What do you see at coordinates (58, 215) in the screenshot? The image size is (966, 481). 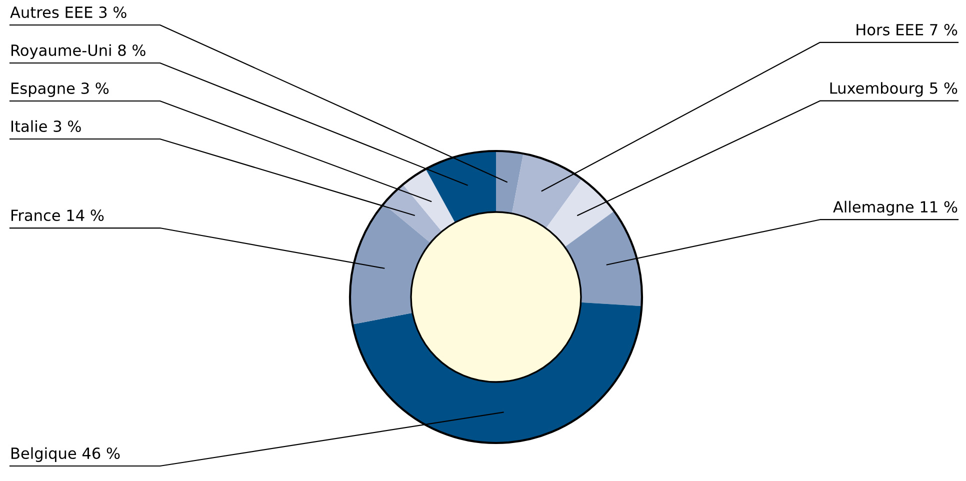 I see `slice-label: France 14 %` at bounding box center [58, 215].